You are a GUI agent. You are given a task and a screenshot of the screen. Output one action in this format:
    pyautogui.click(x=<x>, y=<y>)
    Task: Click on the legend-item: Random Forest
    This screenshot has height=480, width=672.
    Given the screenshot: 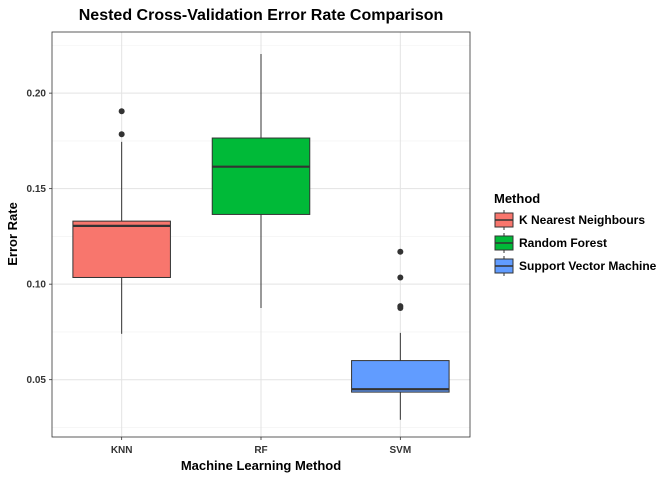 What is the action you would take?
    pyautogui.click(x=550, y=243)
    